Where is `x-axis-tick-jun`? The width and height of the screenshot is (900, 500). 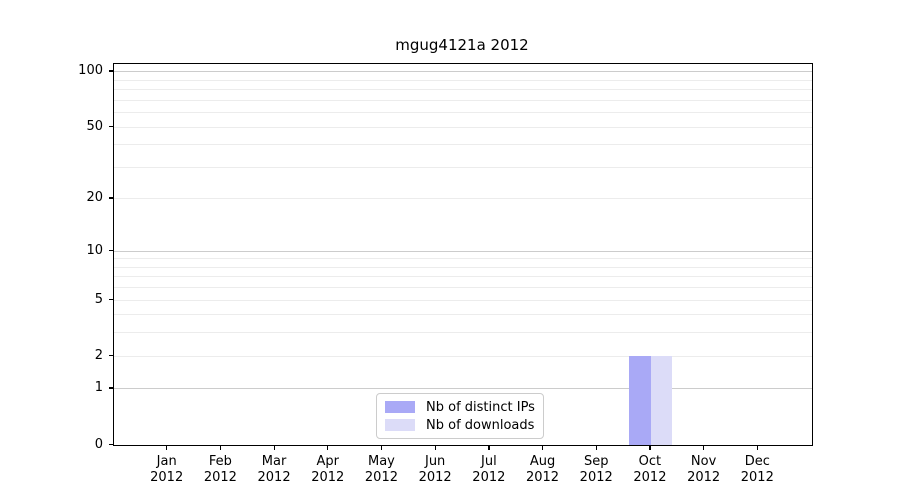 x-axis-tick-jun is located at coordinates (435, 447).